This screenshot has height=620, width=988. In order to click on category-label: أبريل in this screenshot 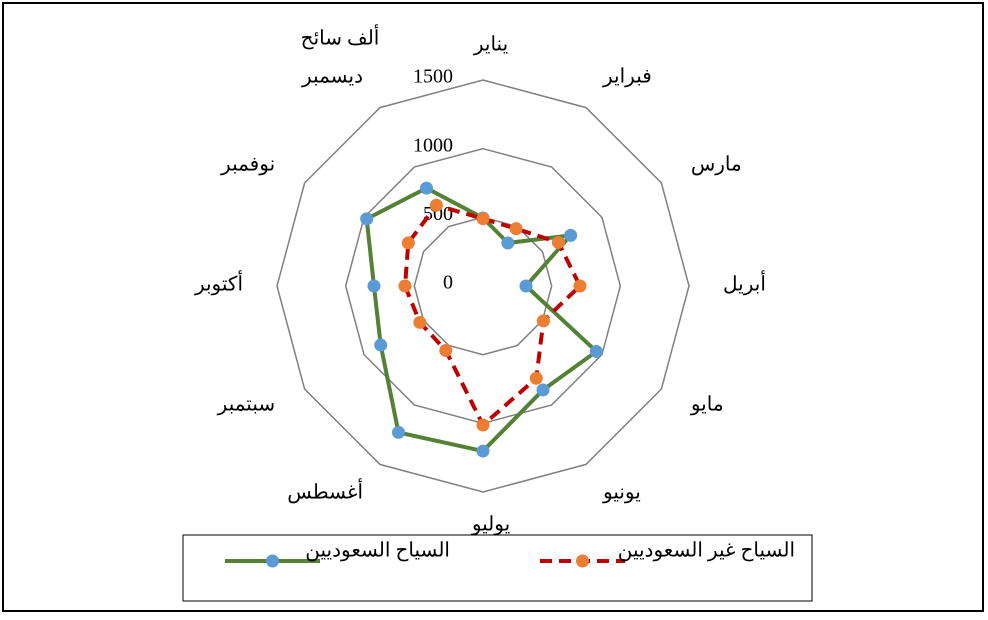, I will do `click(744, 283)`.